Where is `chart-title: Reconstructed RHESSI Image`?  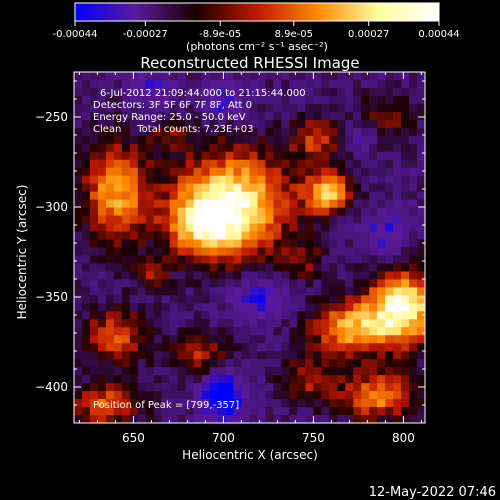
chart-title: Reconstructed RHESSI Image is located at coordinates (249, 63).